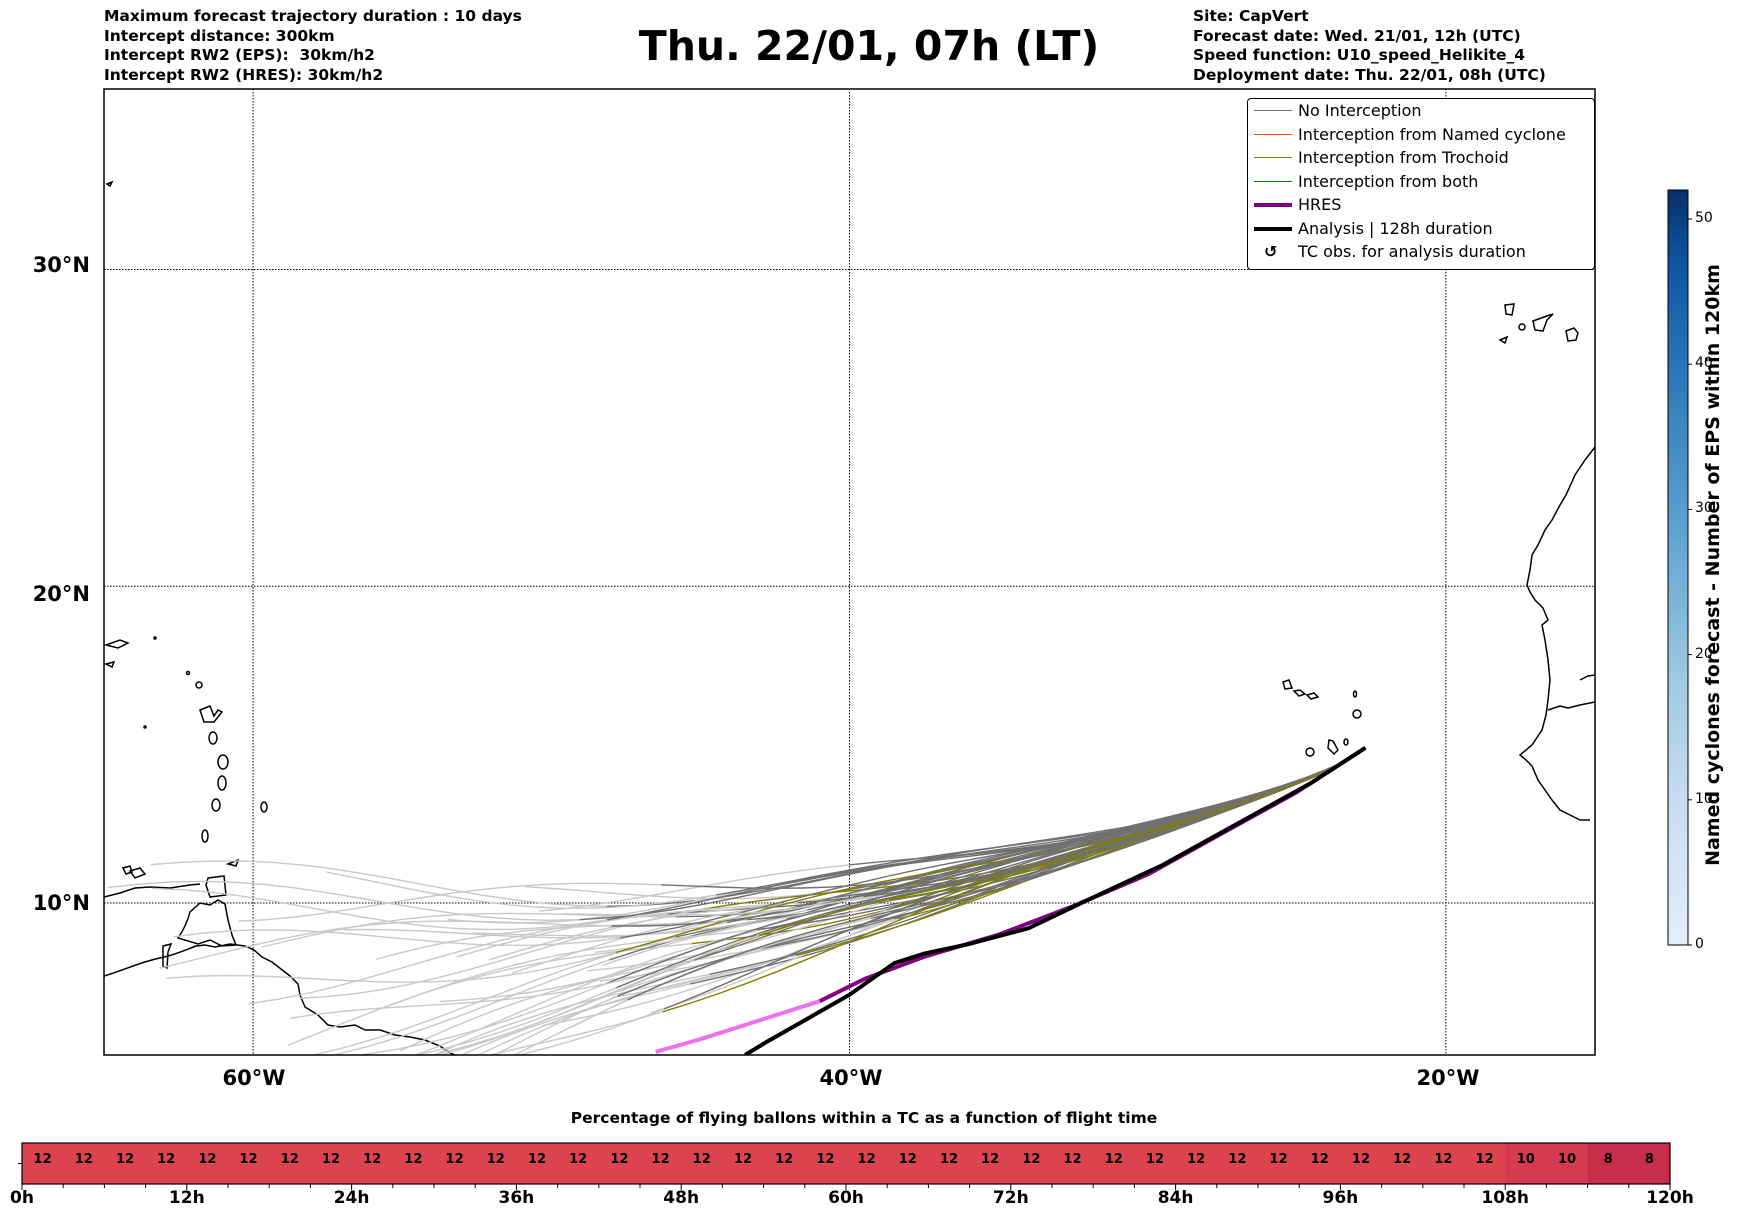 The image size is (1748, 1213). Describe the element at coordinates (1421, 111) in the screenshot. I see `legend-item-no-interception: No Interception` at that location.